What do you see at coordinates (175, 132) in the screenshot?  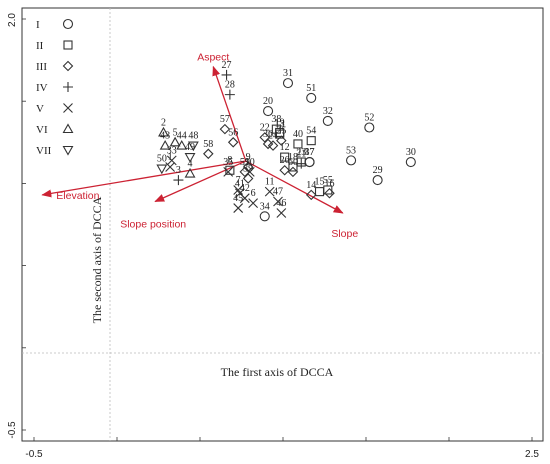 I see `sample-label-5: 5` at bounding box center [175, 132].